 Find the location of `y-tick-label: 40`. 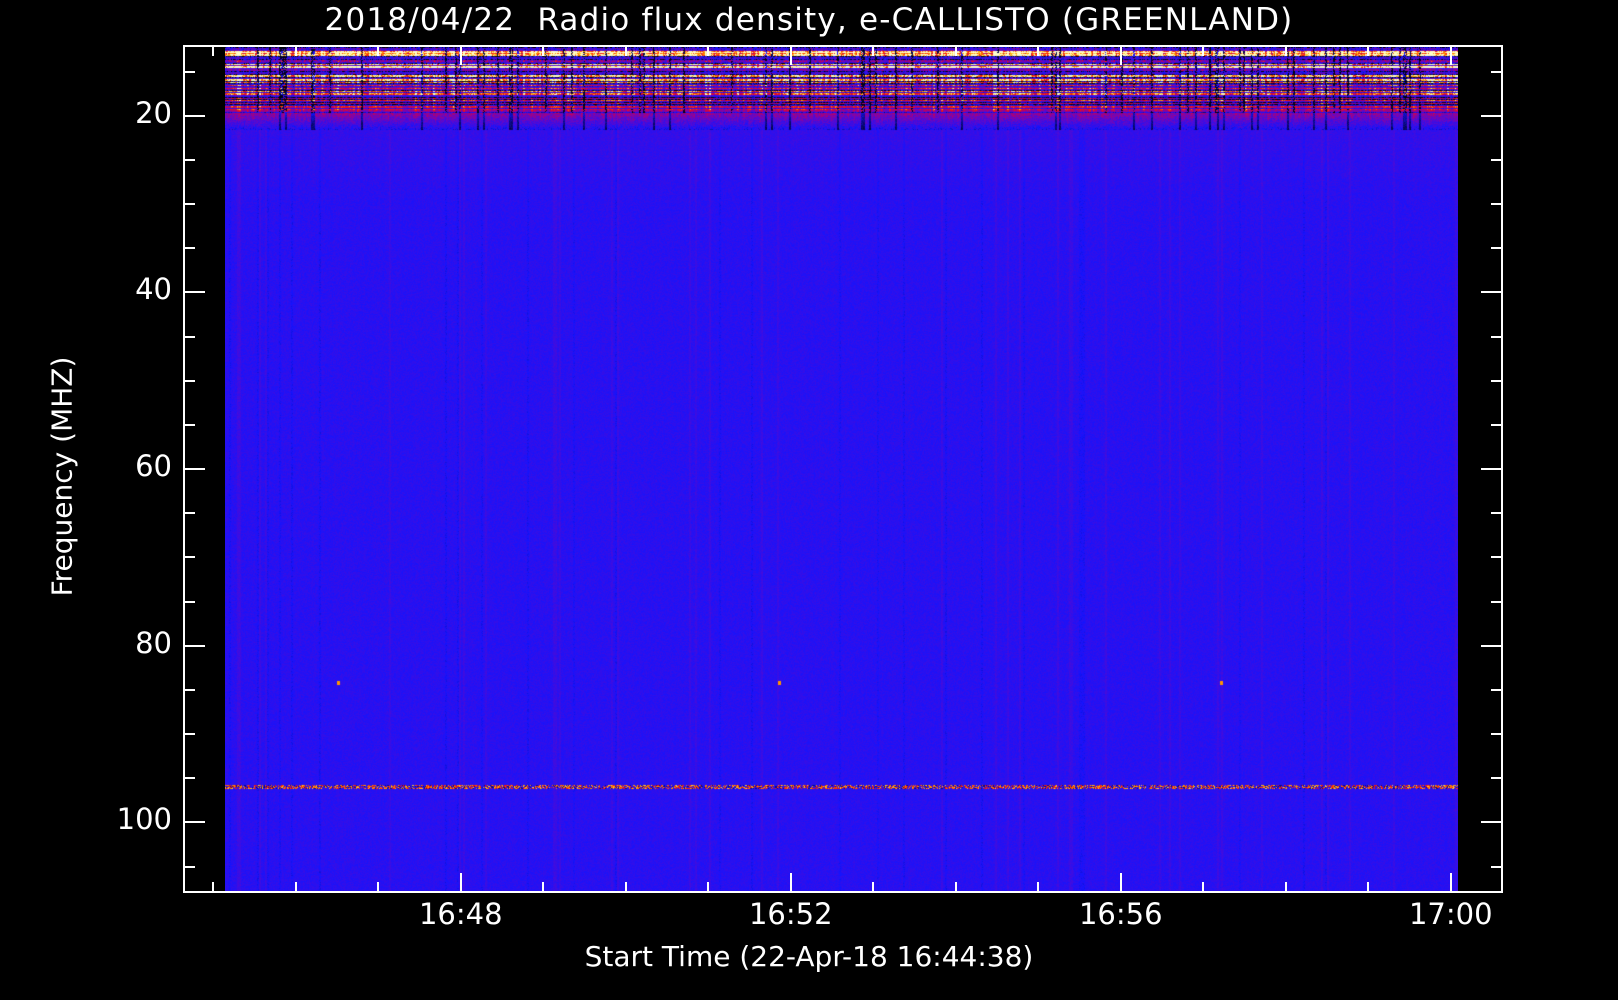

y-tick-label: 40 is located at coordinates (153, 289).